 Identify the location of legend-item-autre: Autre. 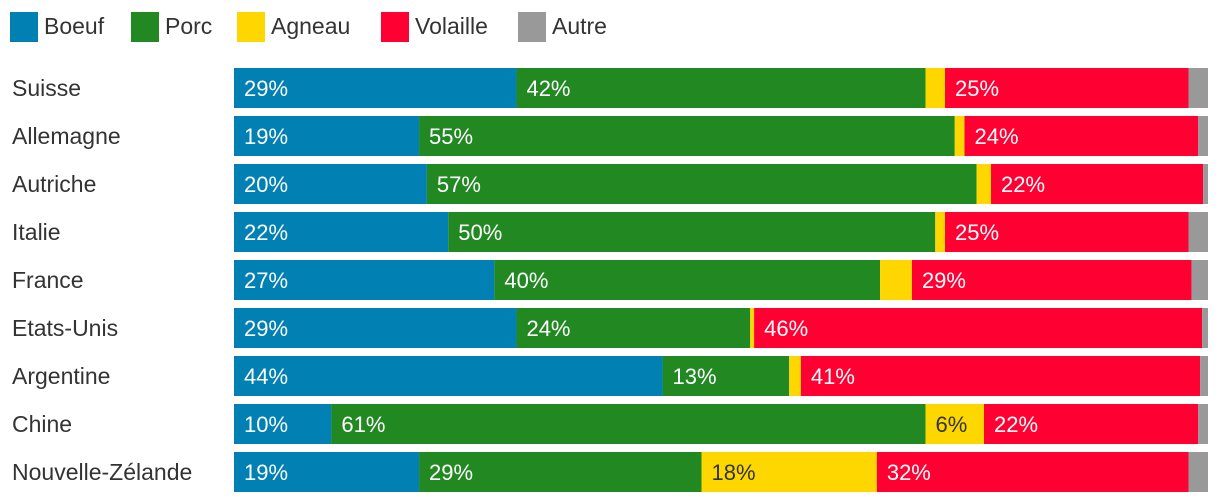
(562, 27).